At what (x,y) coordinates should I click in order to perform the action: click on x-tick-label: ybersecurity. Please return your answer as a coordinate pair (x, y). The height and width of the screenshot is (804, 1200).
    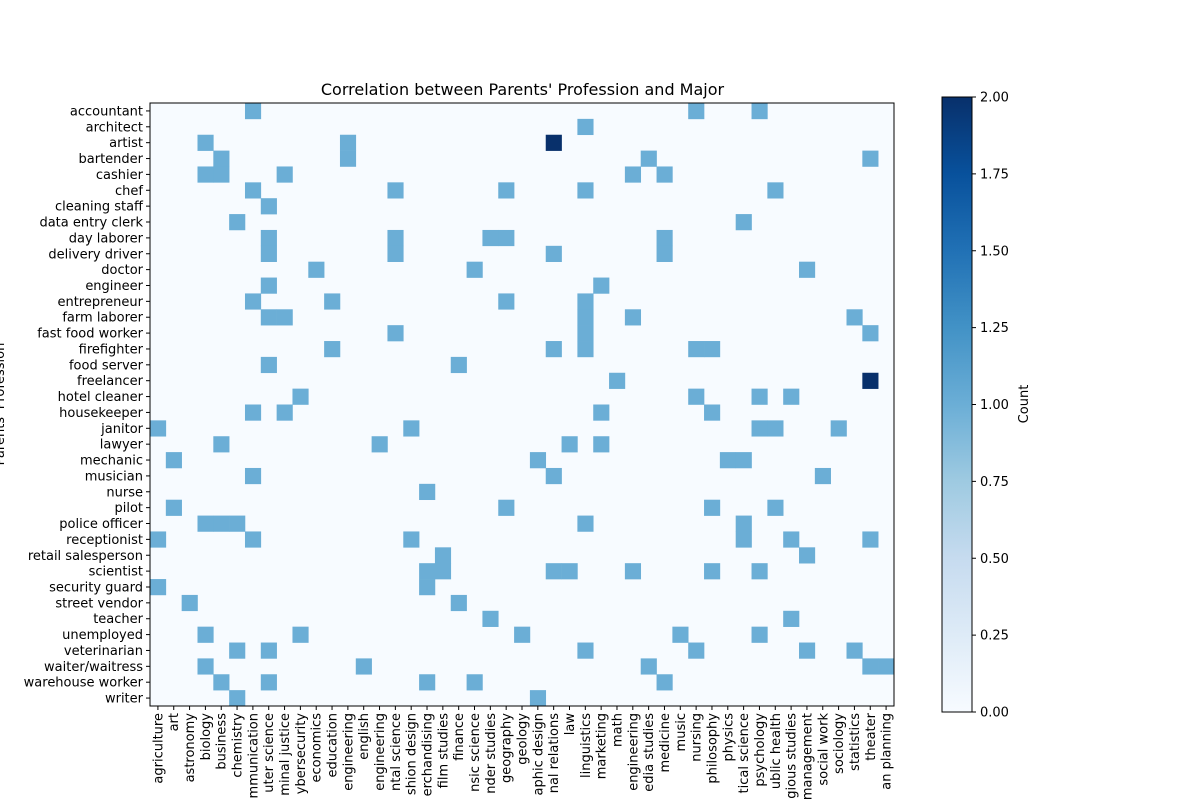
    Looking at the image, I should click on (301, 753).